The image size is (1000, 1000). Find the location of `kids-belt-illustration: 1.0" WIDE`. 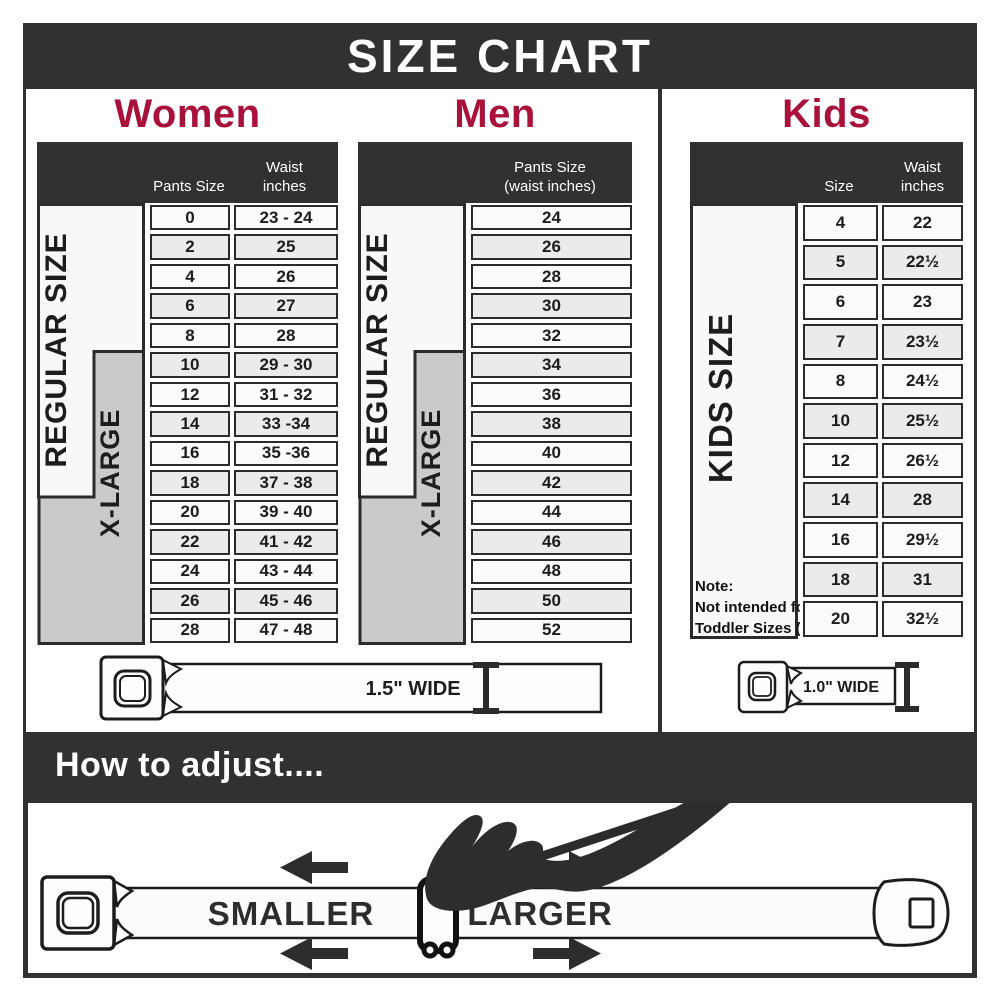

kids-belt-illustration: 1.0" WIDE is located at coordinates (828, 687).